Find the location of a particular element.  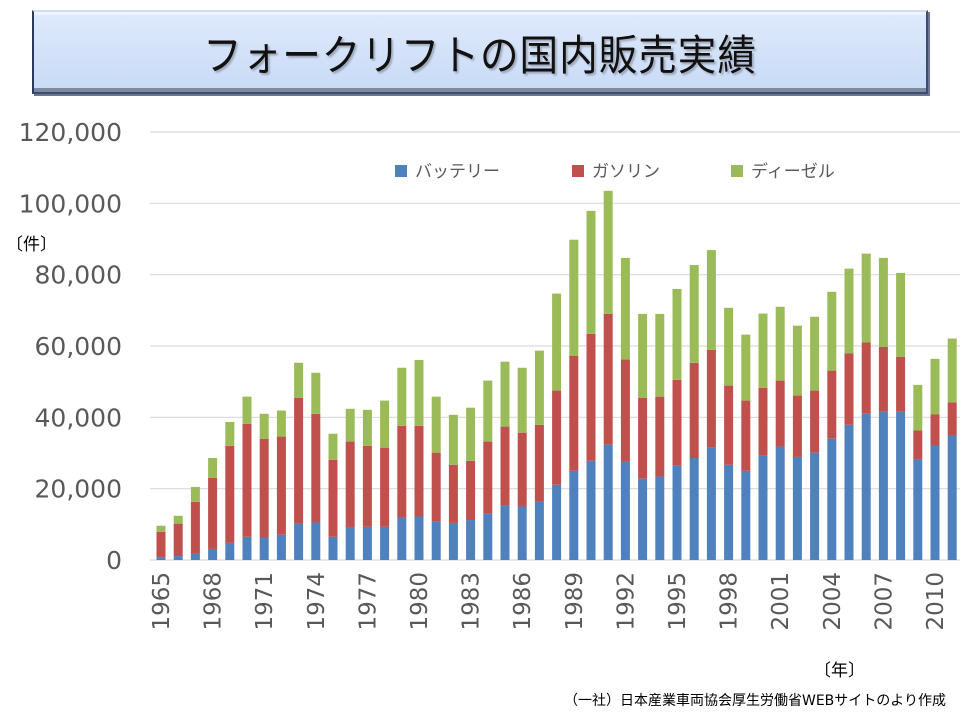

bar-battery-2009 is located at coordinates (918, 509).